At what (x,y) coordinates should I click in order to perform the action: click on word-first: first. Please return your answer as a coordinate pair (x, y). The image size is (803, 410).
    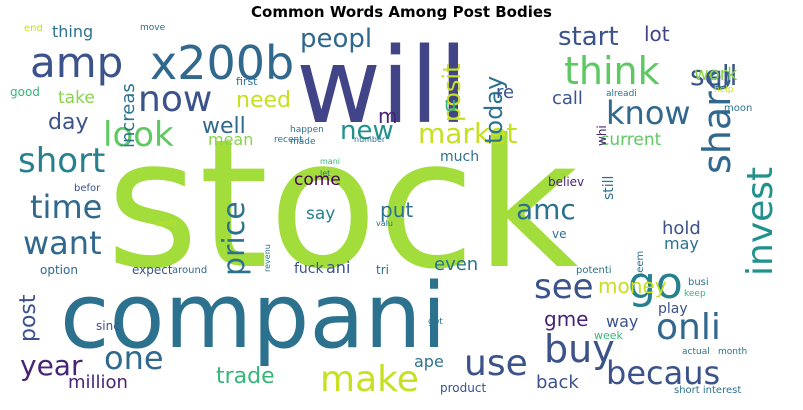
    Looking at the image, I should click on (247, 81).